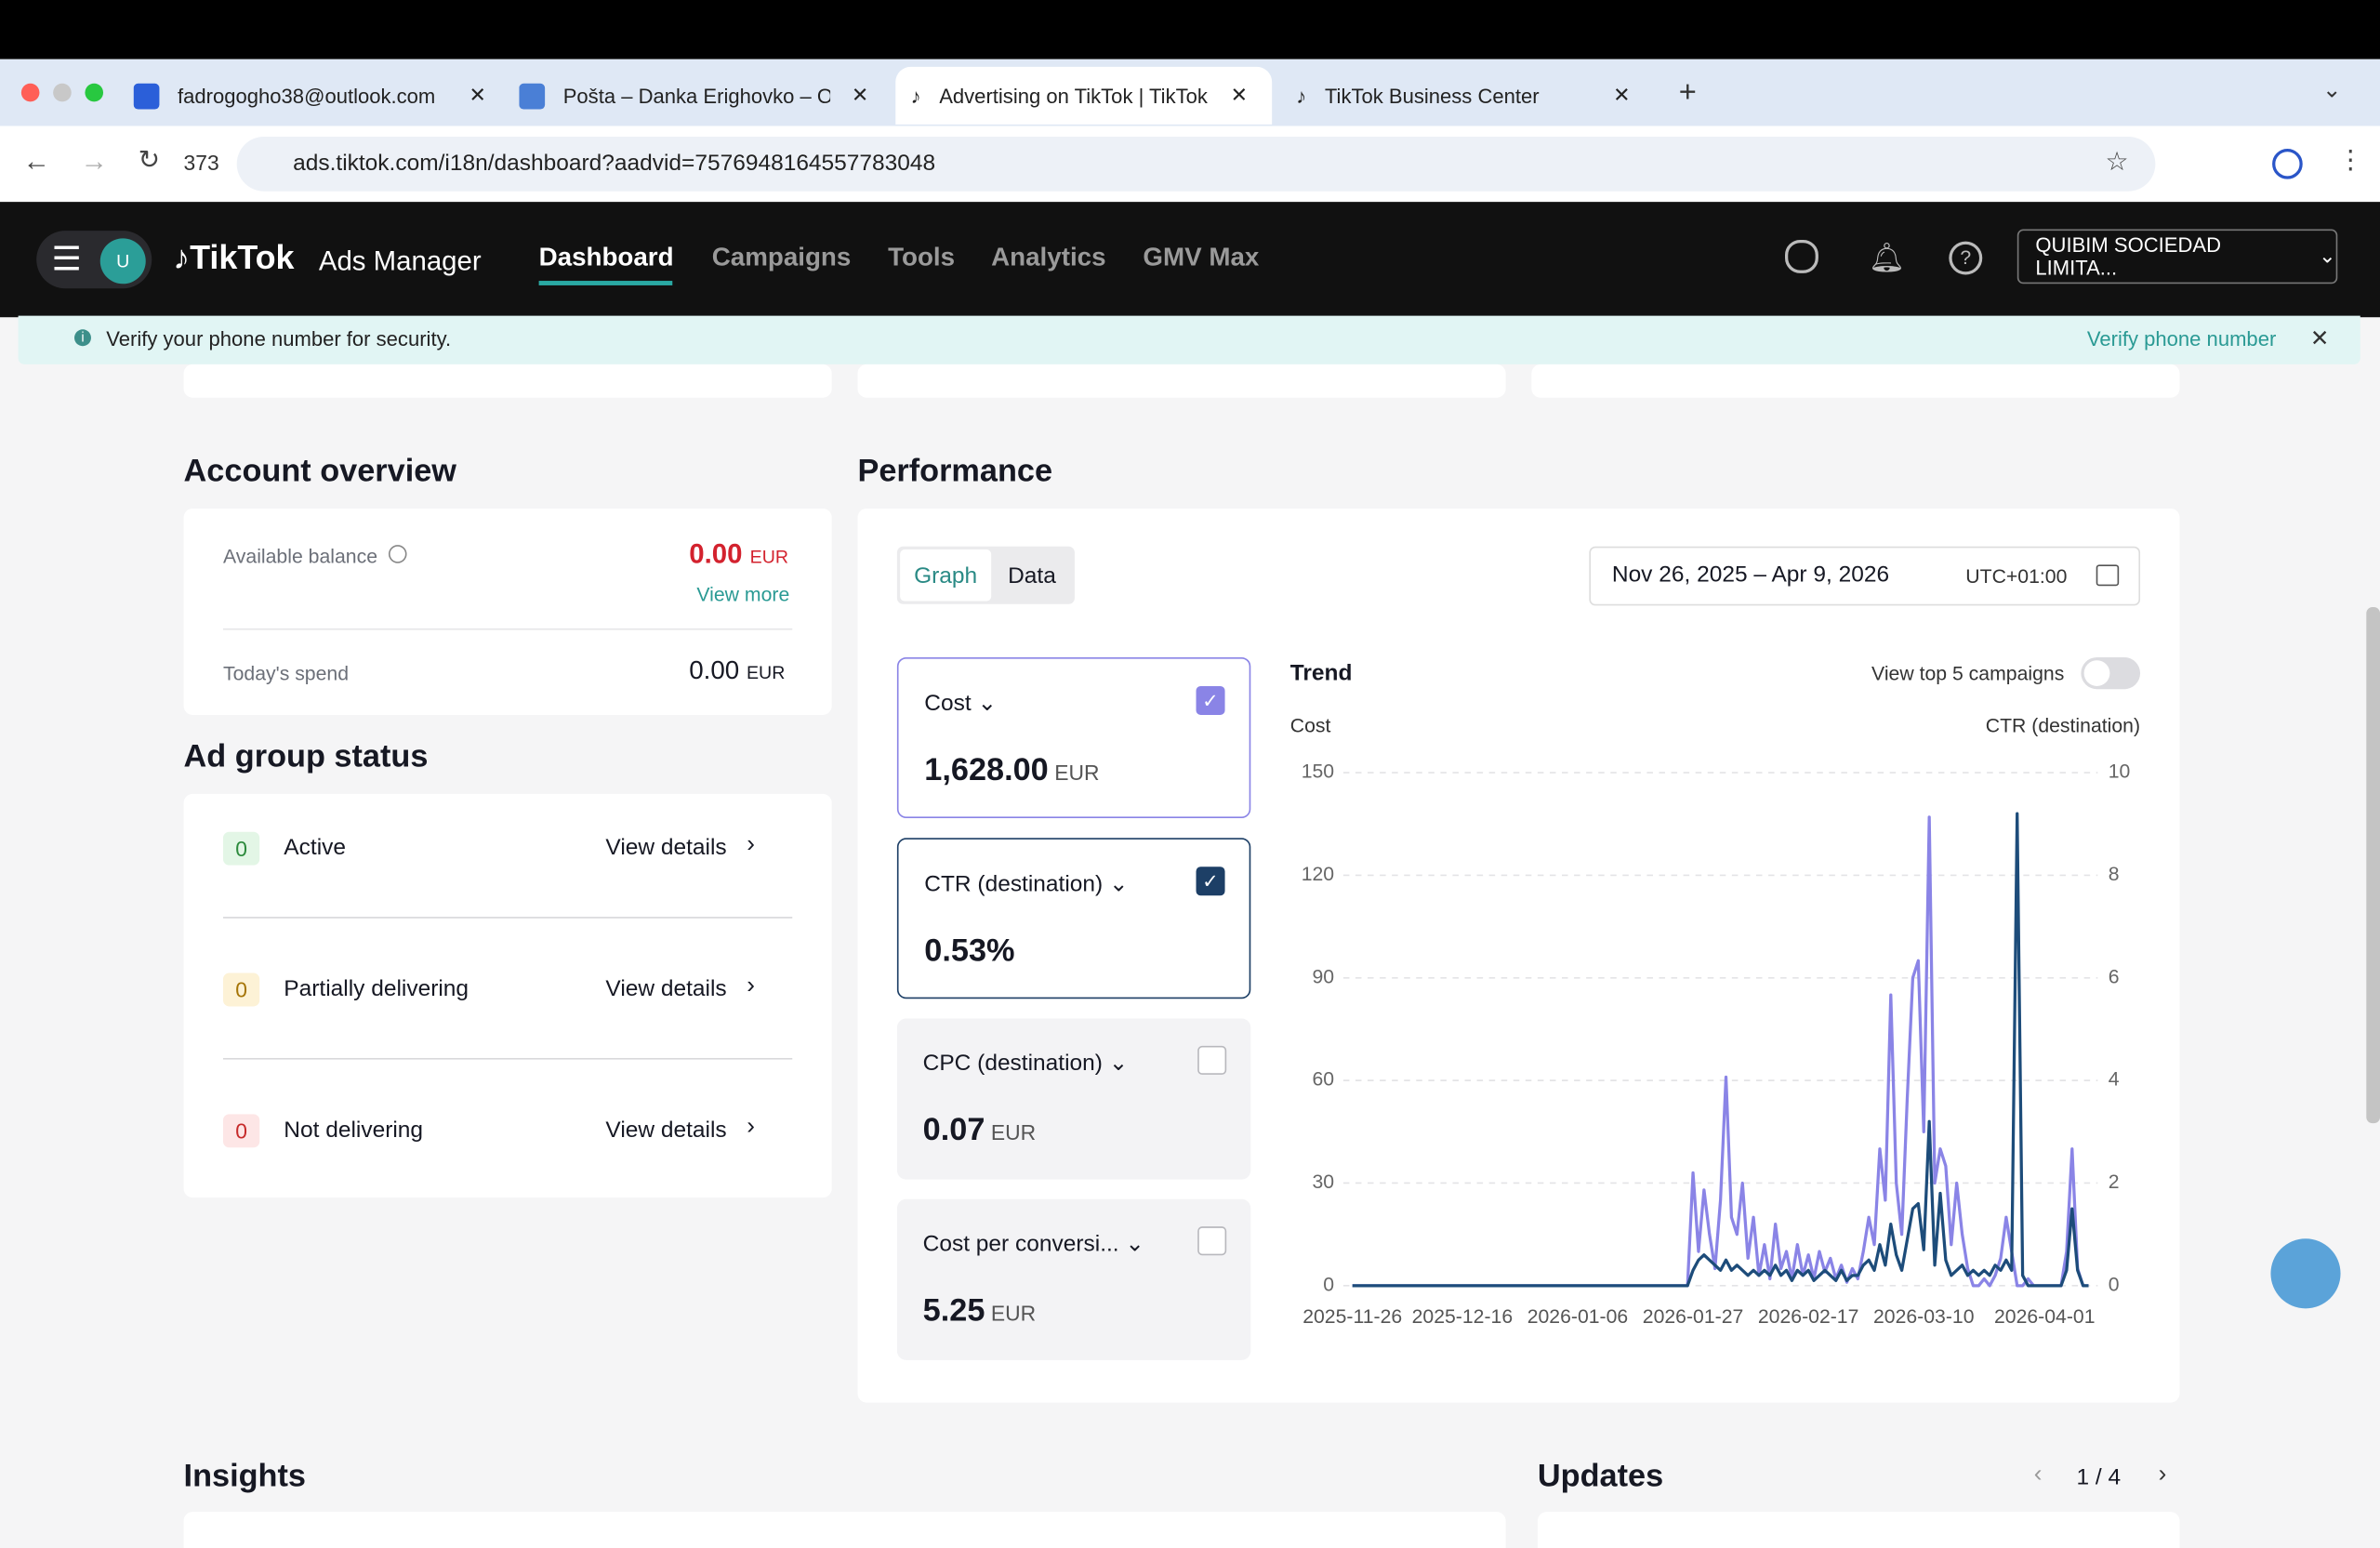 Image resolution: width=2380 pixels, height=1548 pixels. Describe the element at coordinates (376, 989) in the screenshot. I see `status-label: Partially delivering` at that location.